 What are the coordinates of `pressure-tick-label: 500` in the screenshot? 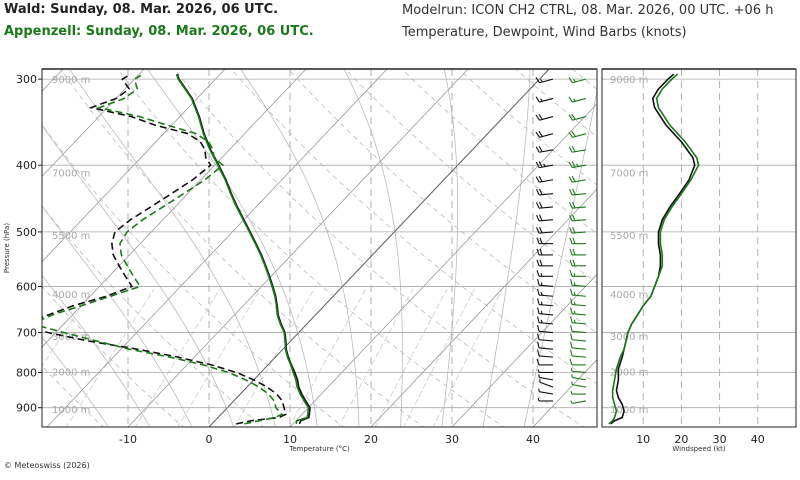 It's located at (26, 232).